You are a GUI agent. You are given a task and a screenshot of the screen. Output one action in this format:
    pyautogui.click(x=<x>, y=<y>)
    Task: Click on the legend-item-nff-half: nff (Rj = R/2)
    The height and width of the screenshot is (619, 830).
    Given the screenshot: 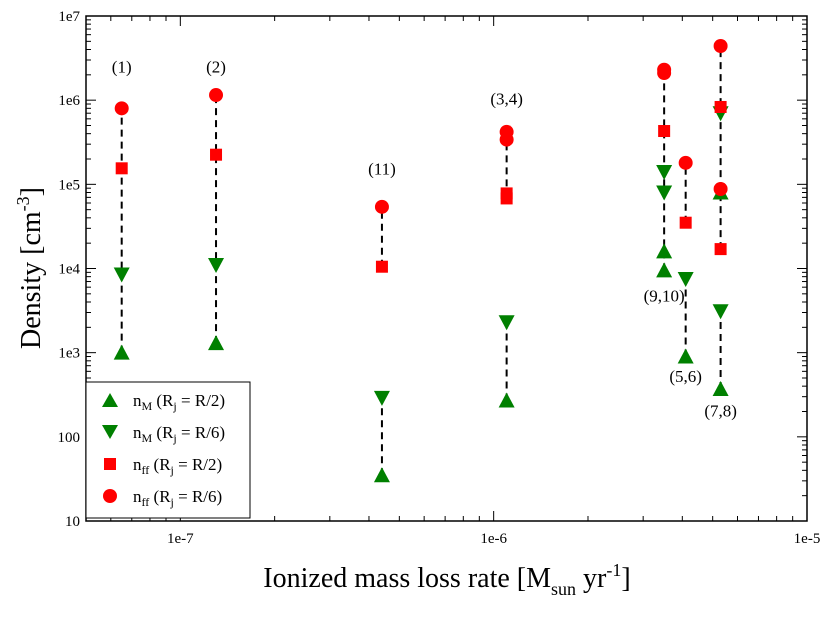 What is the action you would take?
    pyautogui.click(x=163, y=466)
    